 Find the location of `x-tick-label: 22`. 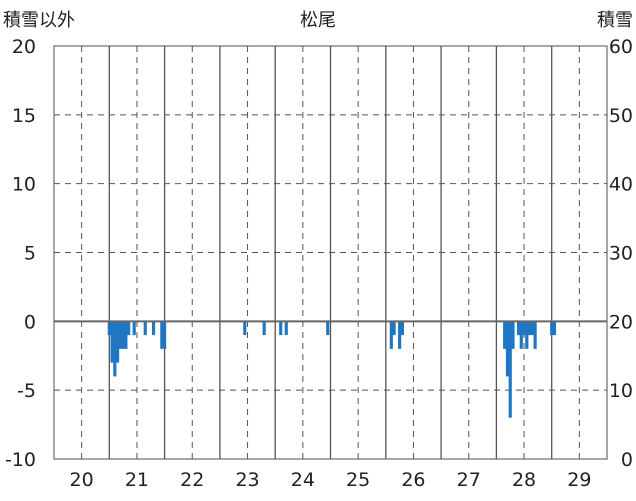

x-tick-label: 22 is located at coordinates (192, 480).